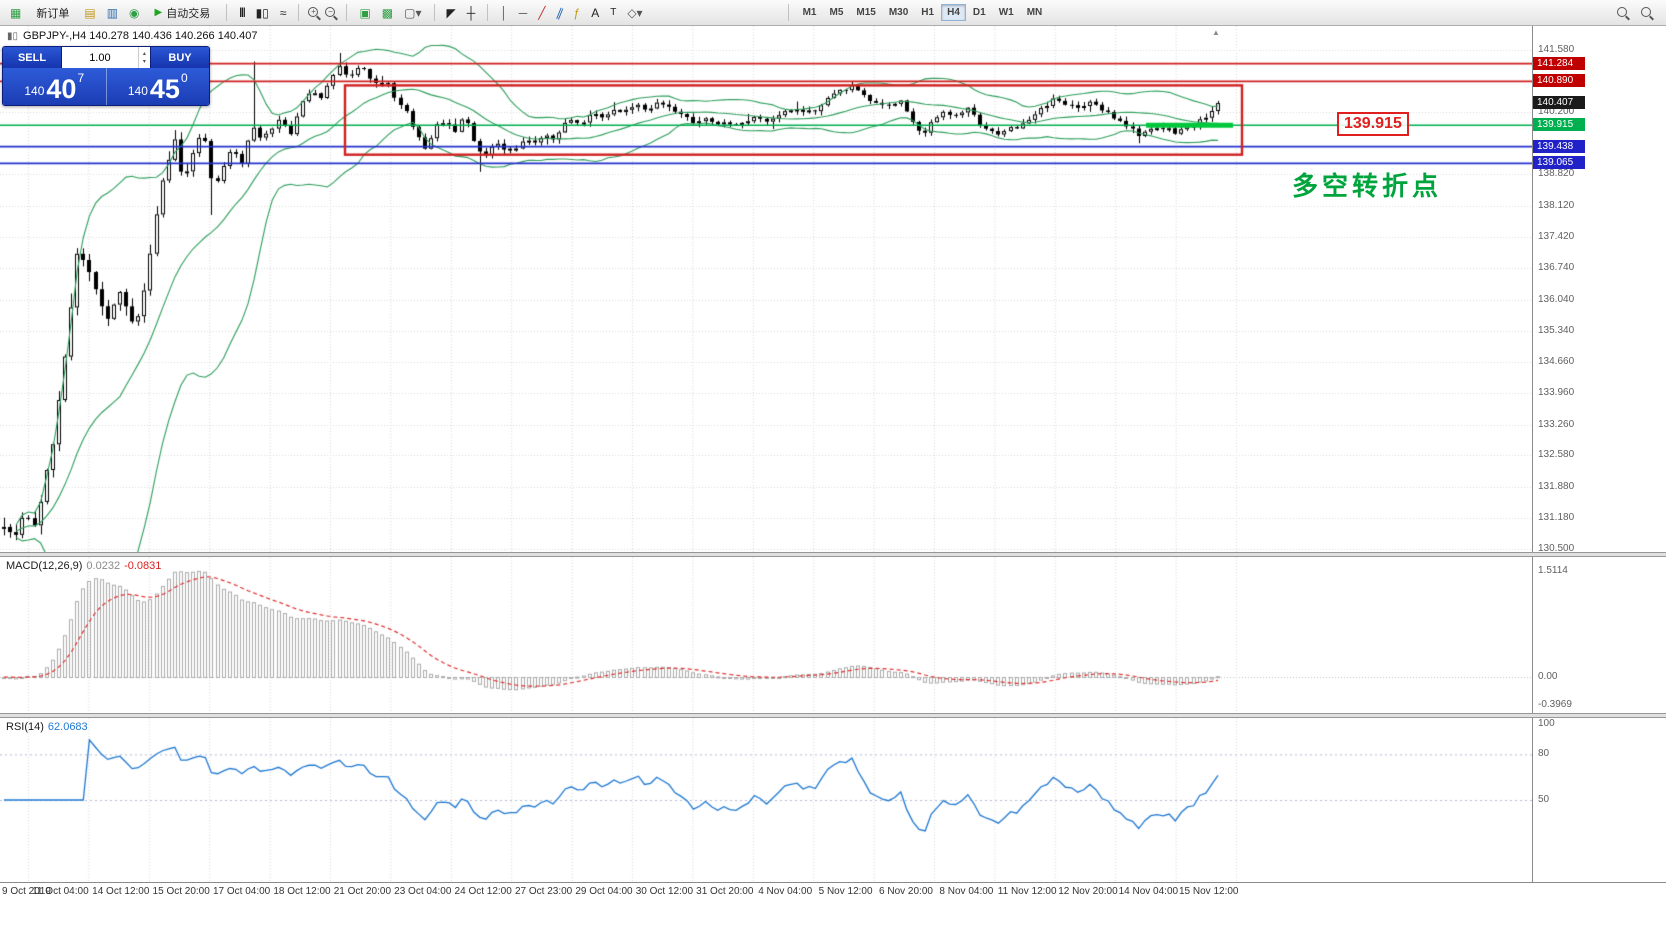 Image resolution: width=1666 pixels, height=950 pixels. What do you see at coordinates (595, 12) in the screenshot?
I see `text-tool-icon: A` at bounding box center [595, 12].